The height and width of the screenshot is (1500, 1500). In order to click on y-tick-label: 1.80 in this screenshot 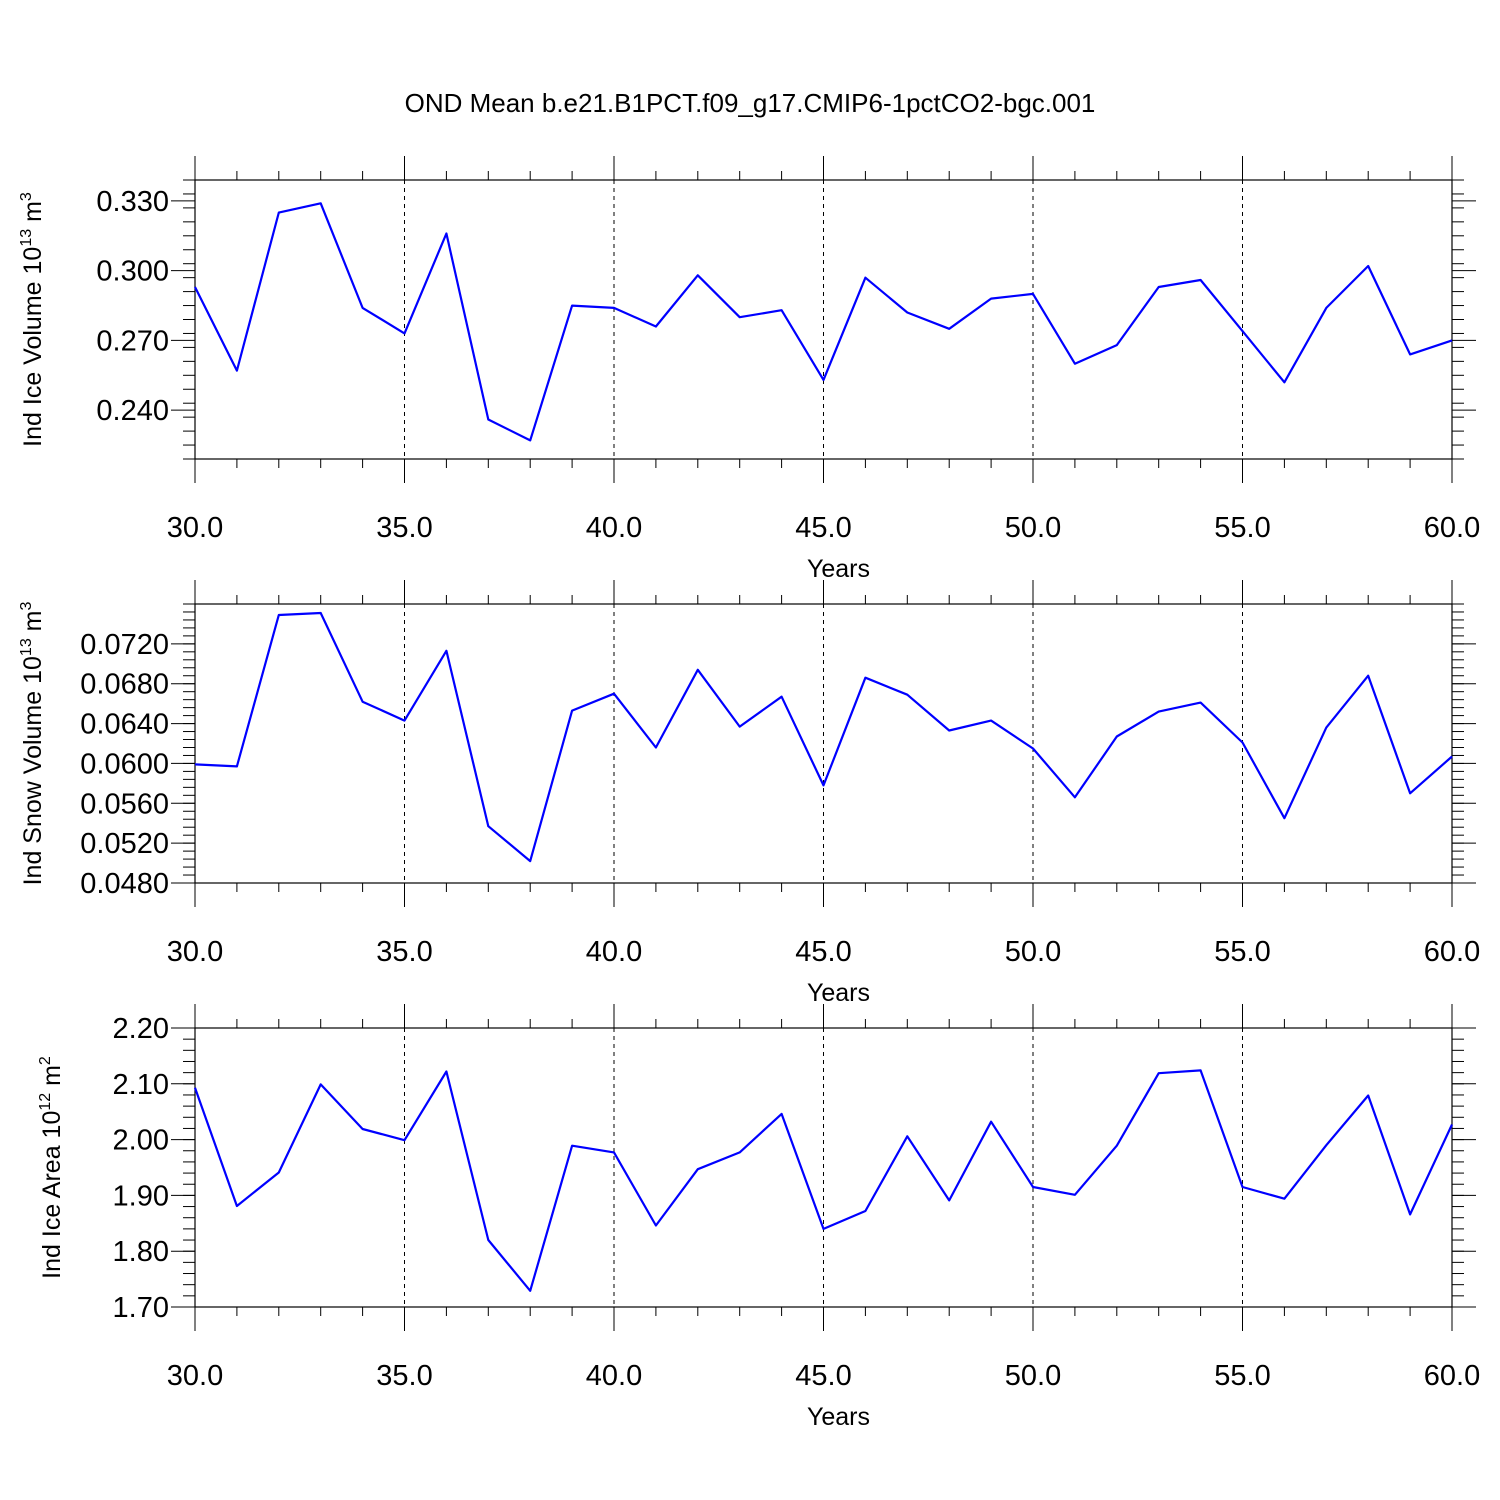, I will do `click(141, 1252)`.